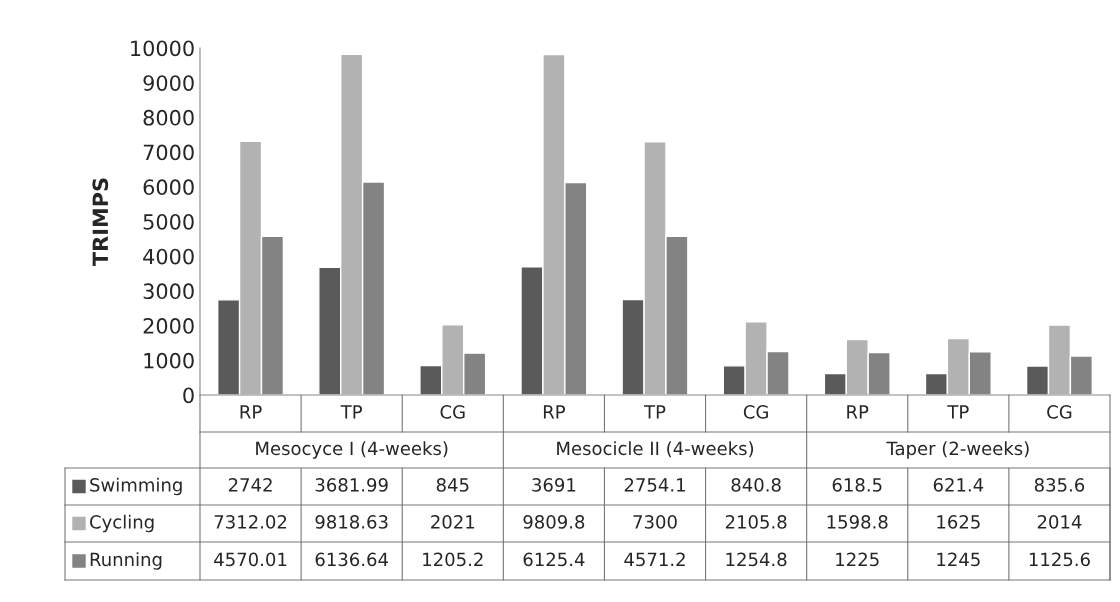 The image size is (1120, 602). I want to click on data-label: 845, so click(452, 485).